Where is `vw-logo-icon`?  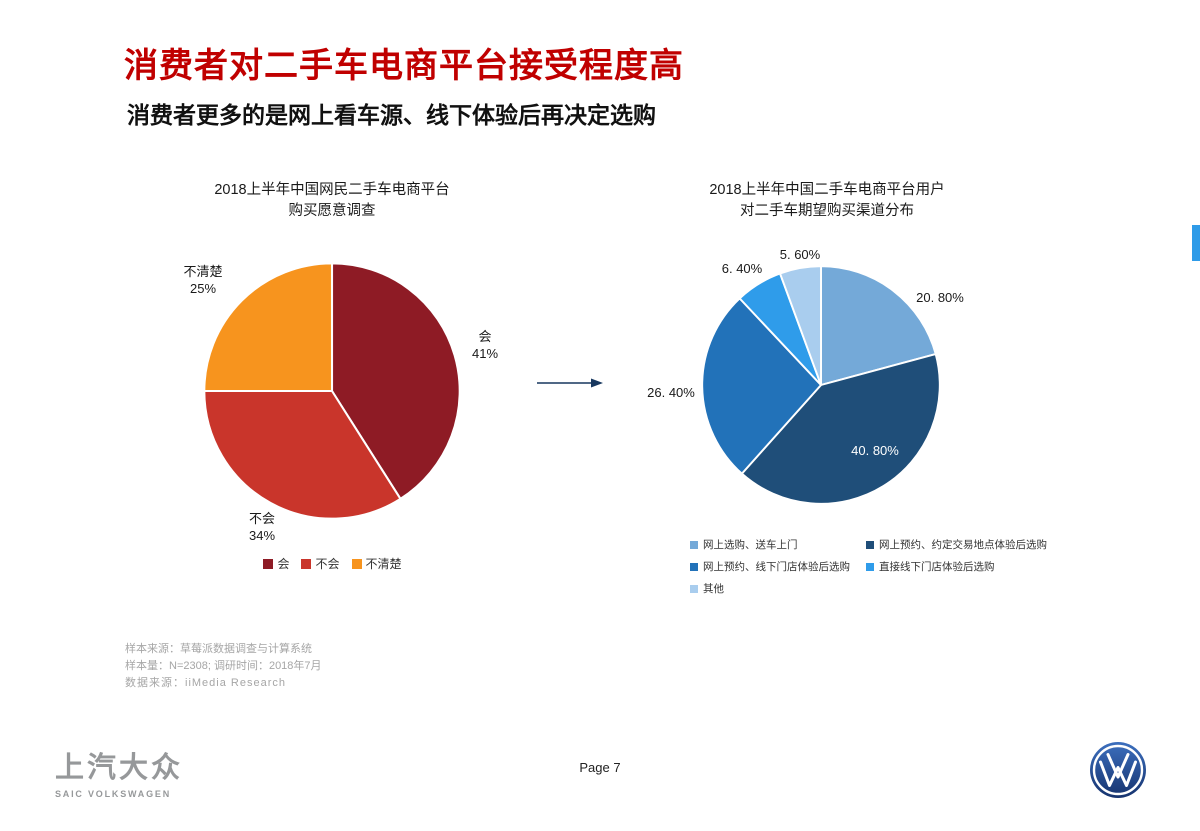
vw-logo-icon is located at coordinates (1118, 770).